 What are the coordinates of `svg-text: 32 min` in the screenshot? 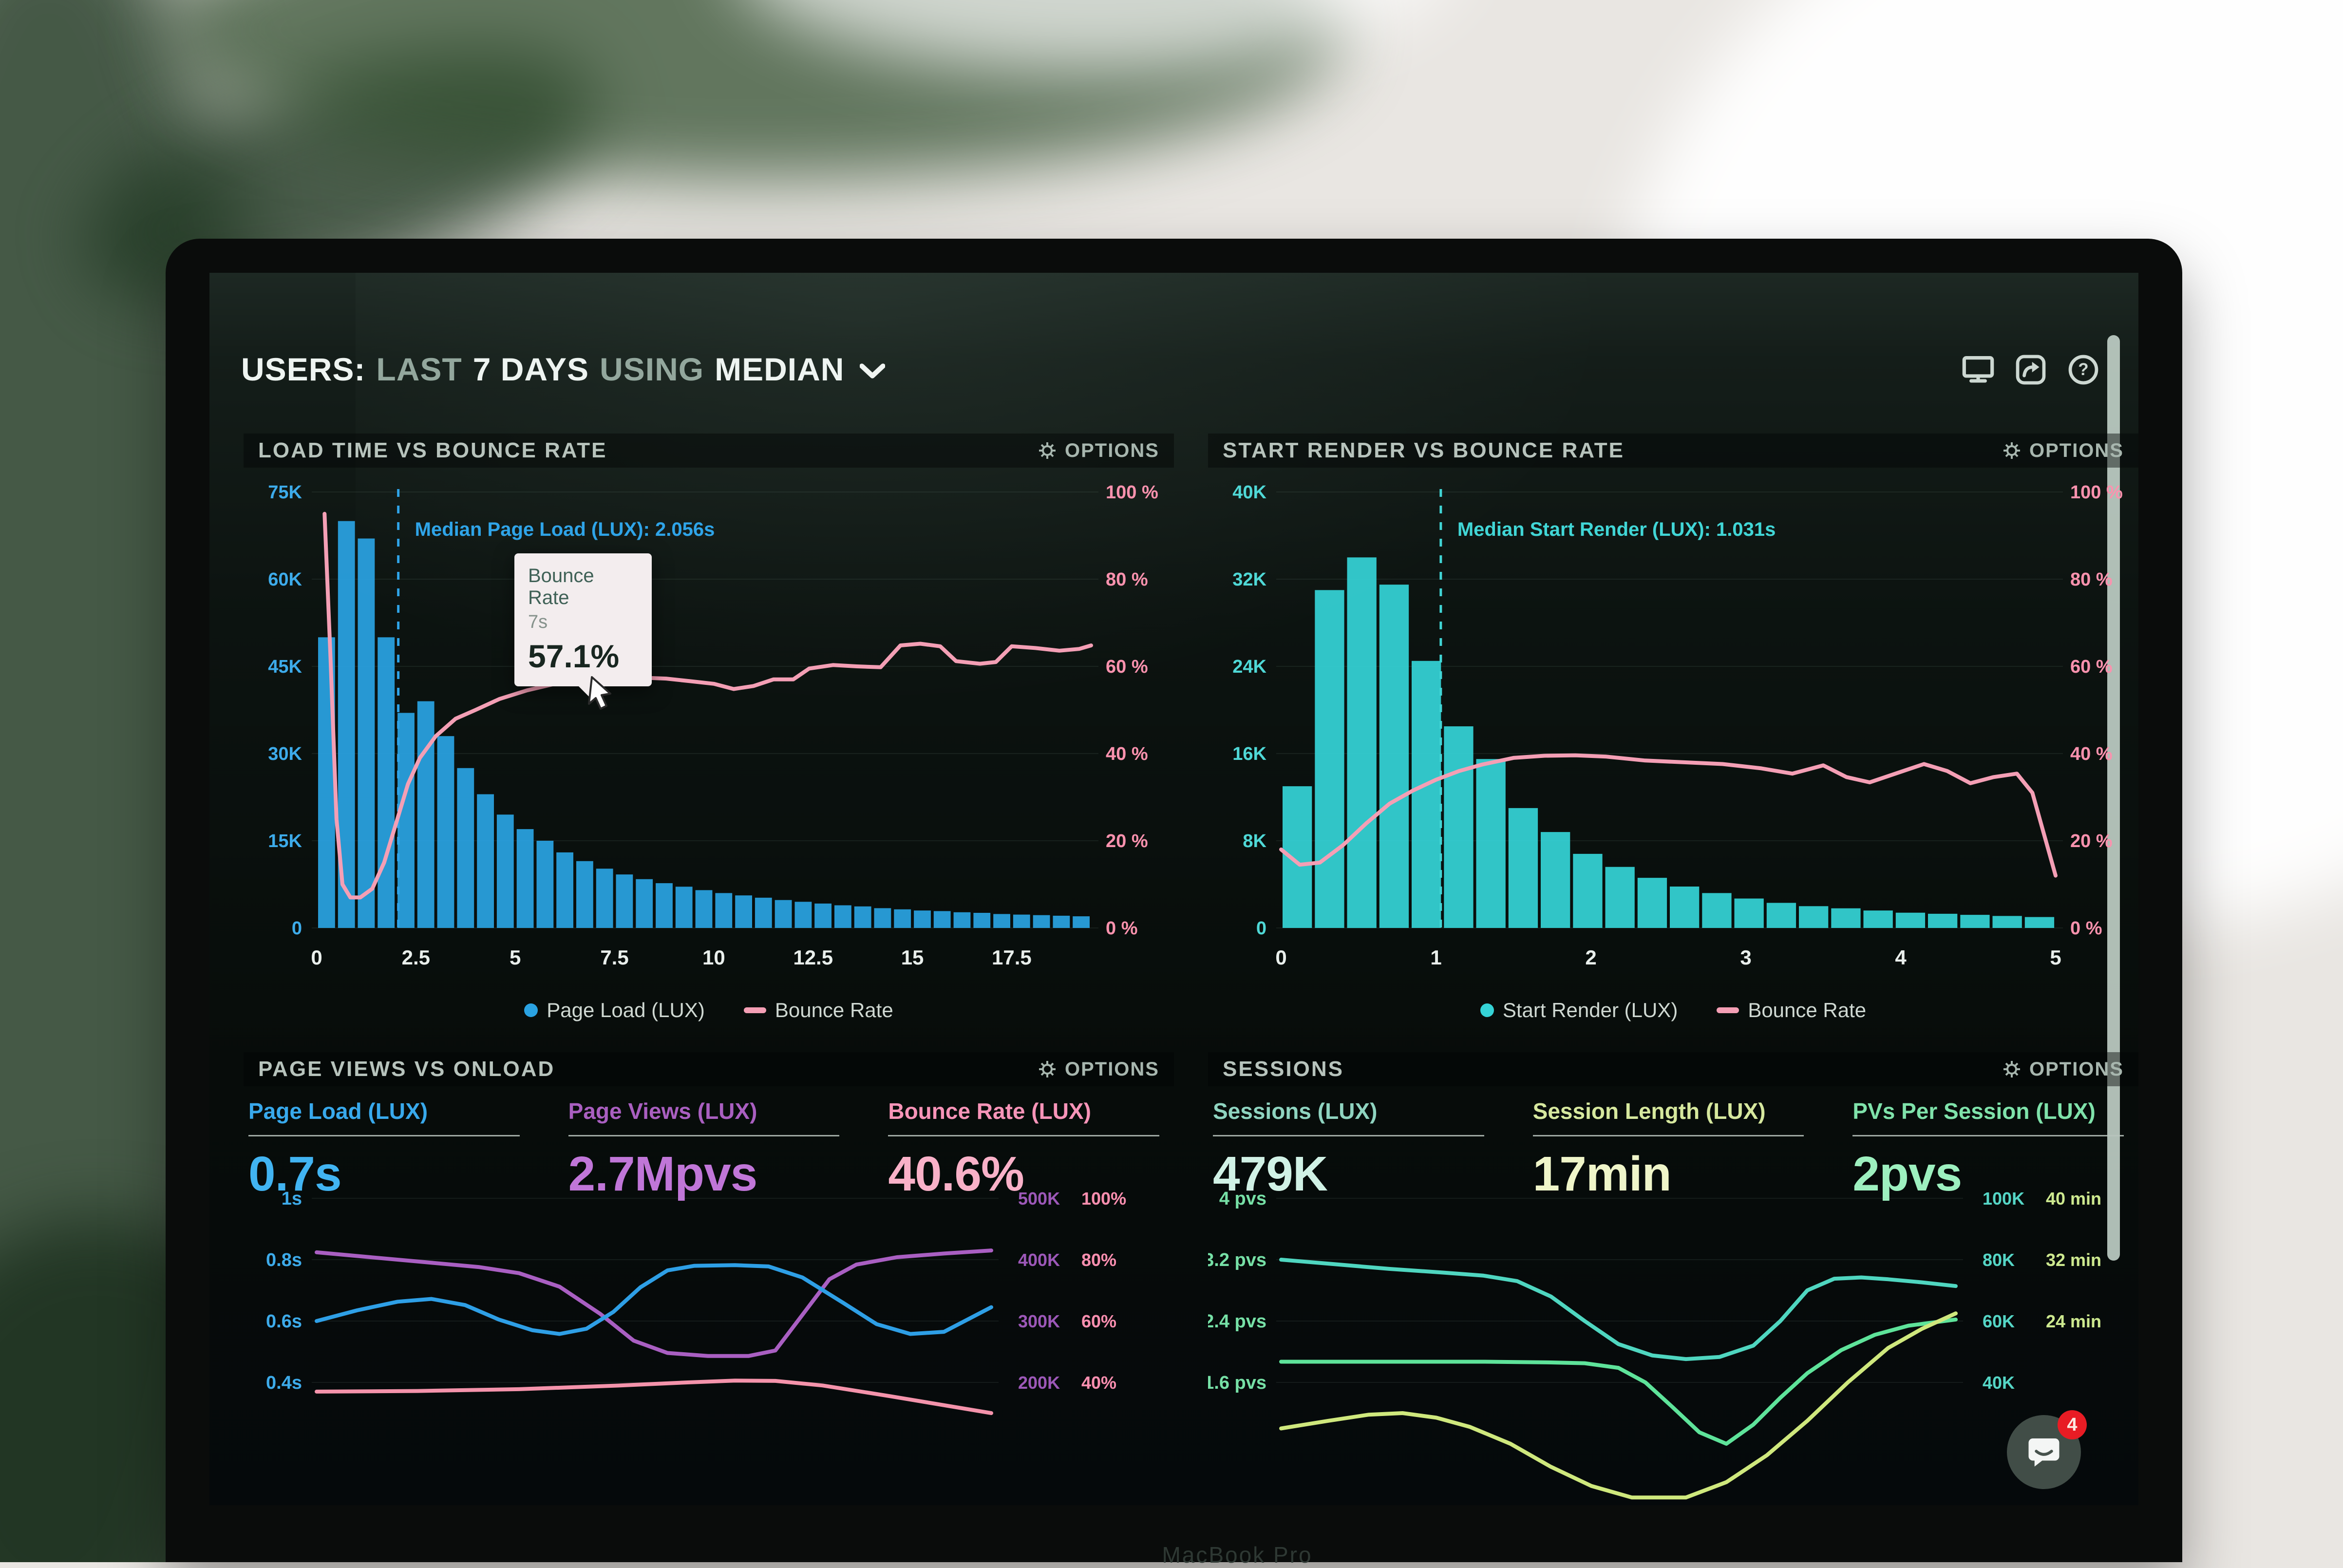 It's located at (2073, 1260).